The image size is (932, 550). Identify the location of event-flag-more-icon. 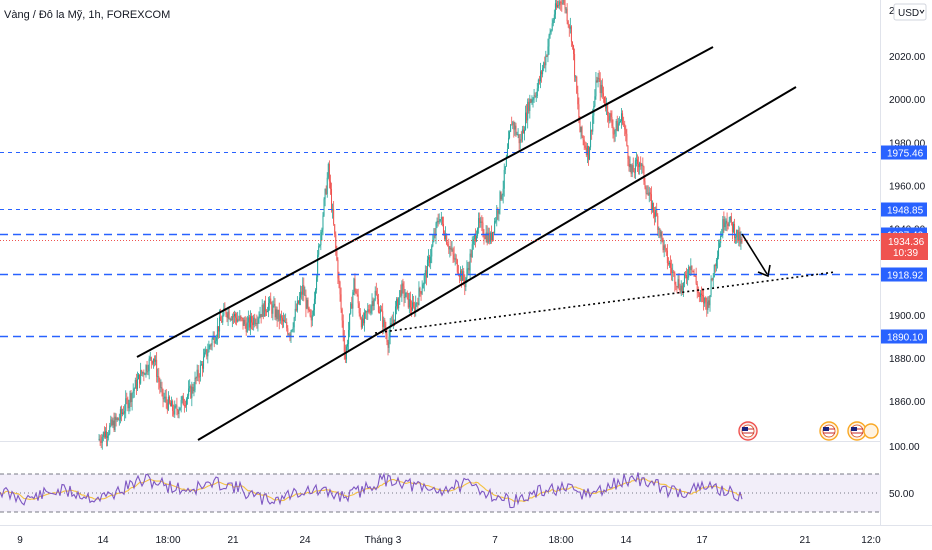
(871, 431).